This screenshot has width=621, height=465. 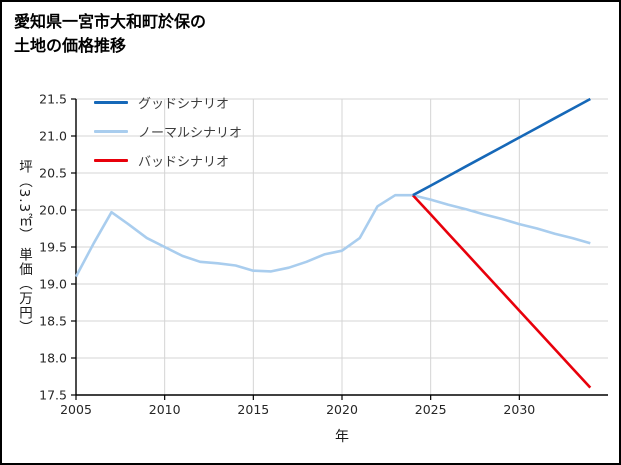 I want to click on legend-item-normal-scenario: ノーマルシナリオ, so click(x=168, y=131).